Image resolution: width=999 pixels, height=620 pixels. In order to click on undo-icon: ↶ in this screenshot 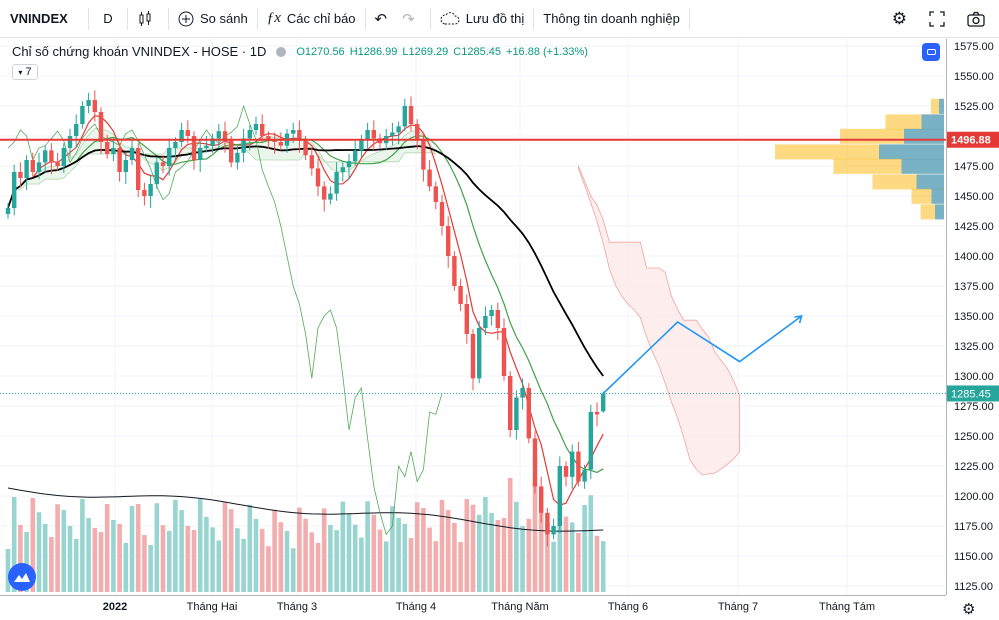, I will do `click(381, 19)`.